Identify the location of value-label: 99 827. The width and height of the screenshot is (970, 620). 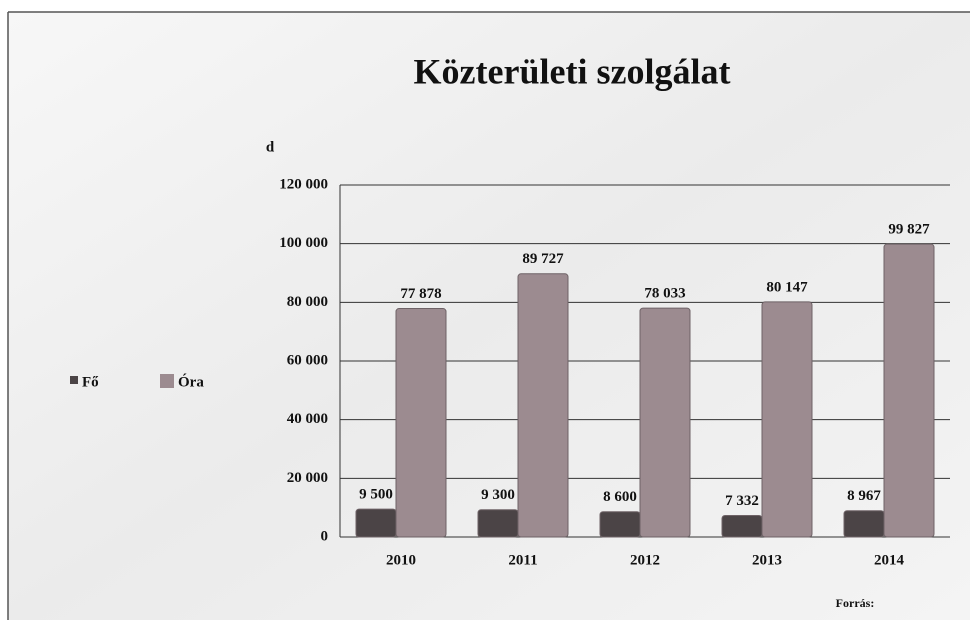
(909, 230).